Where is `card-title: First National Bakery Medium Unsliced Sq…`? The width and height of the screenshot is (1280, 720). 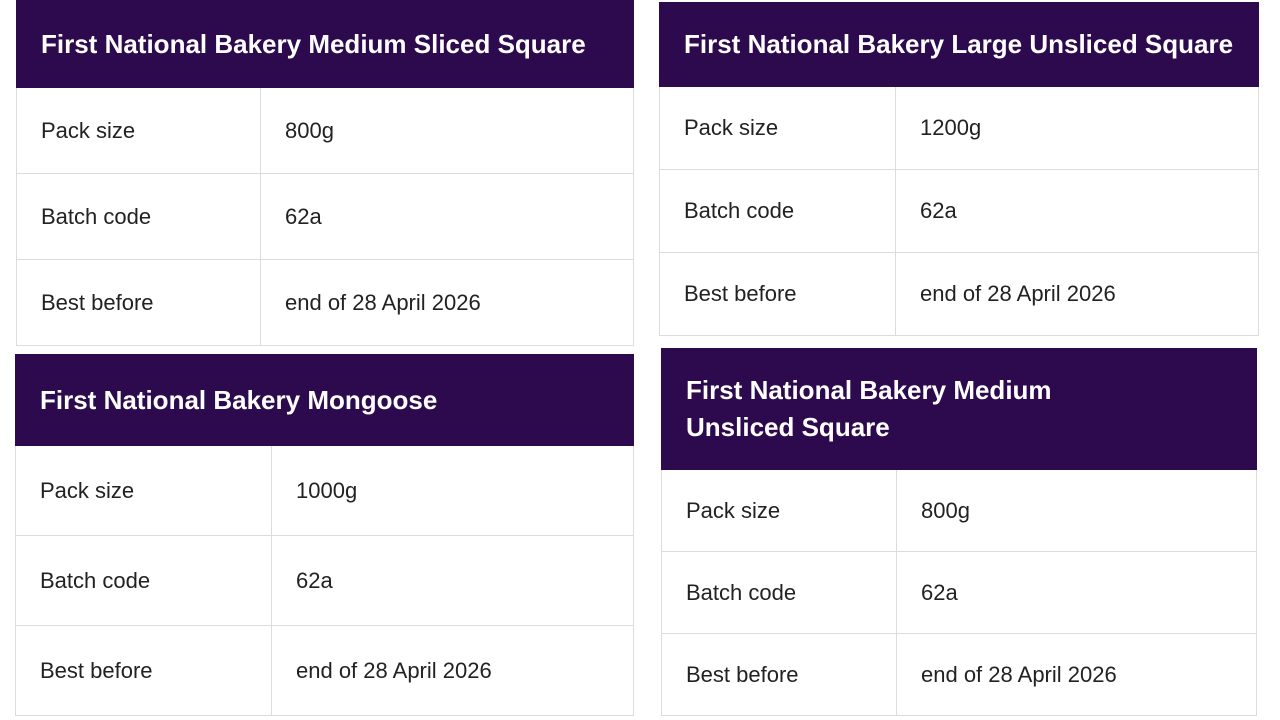 card-title: First National Bakery Medium Unsliced Sq… is located at coordinates (869, 408).